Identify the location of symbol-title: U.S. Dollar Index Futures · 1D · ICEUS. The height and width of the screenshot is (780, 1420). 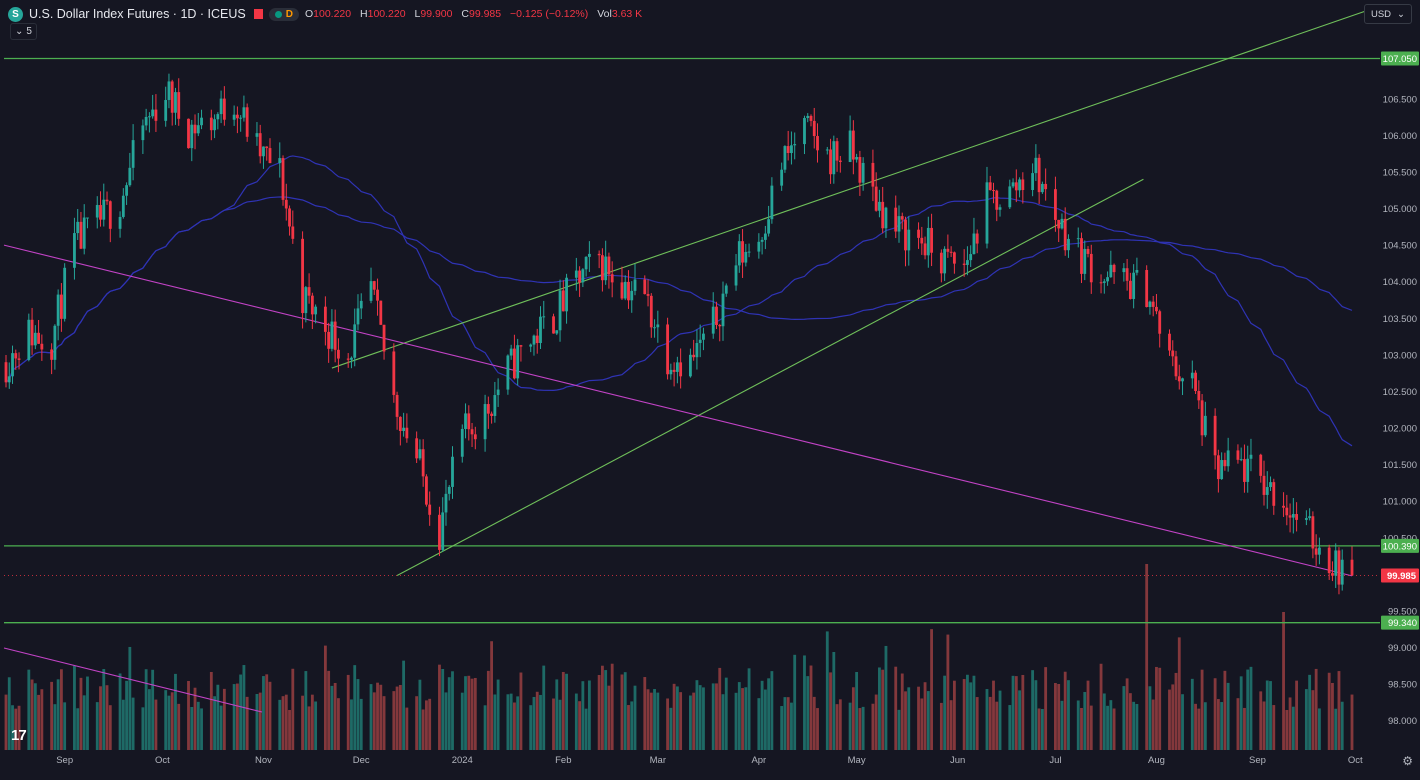
(137, 14).